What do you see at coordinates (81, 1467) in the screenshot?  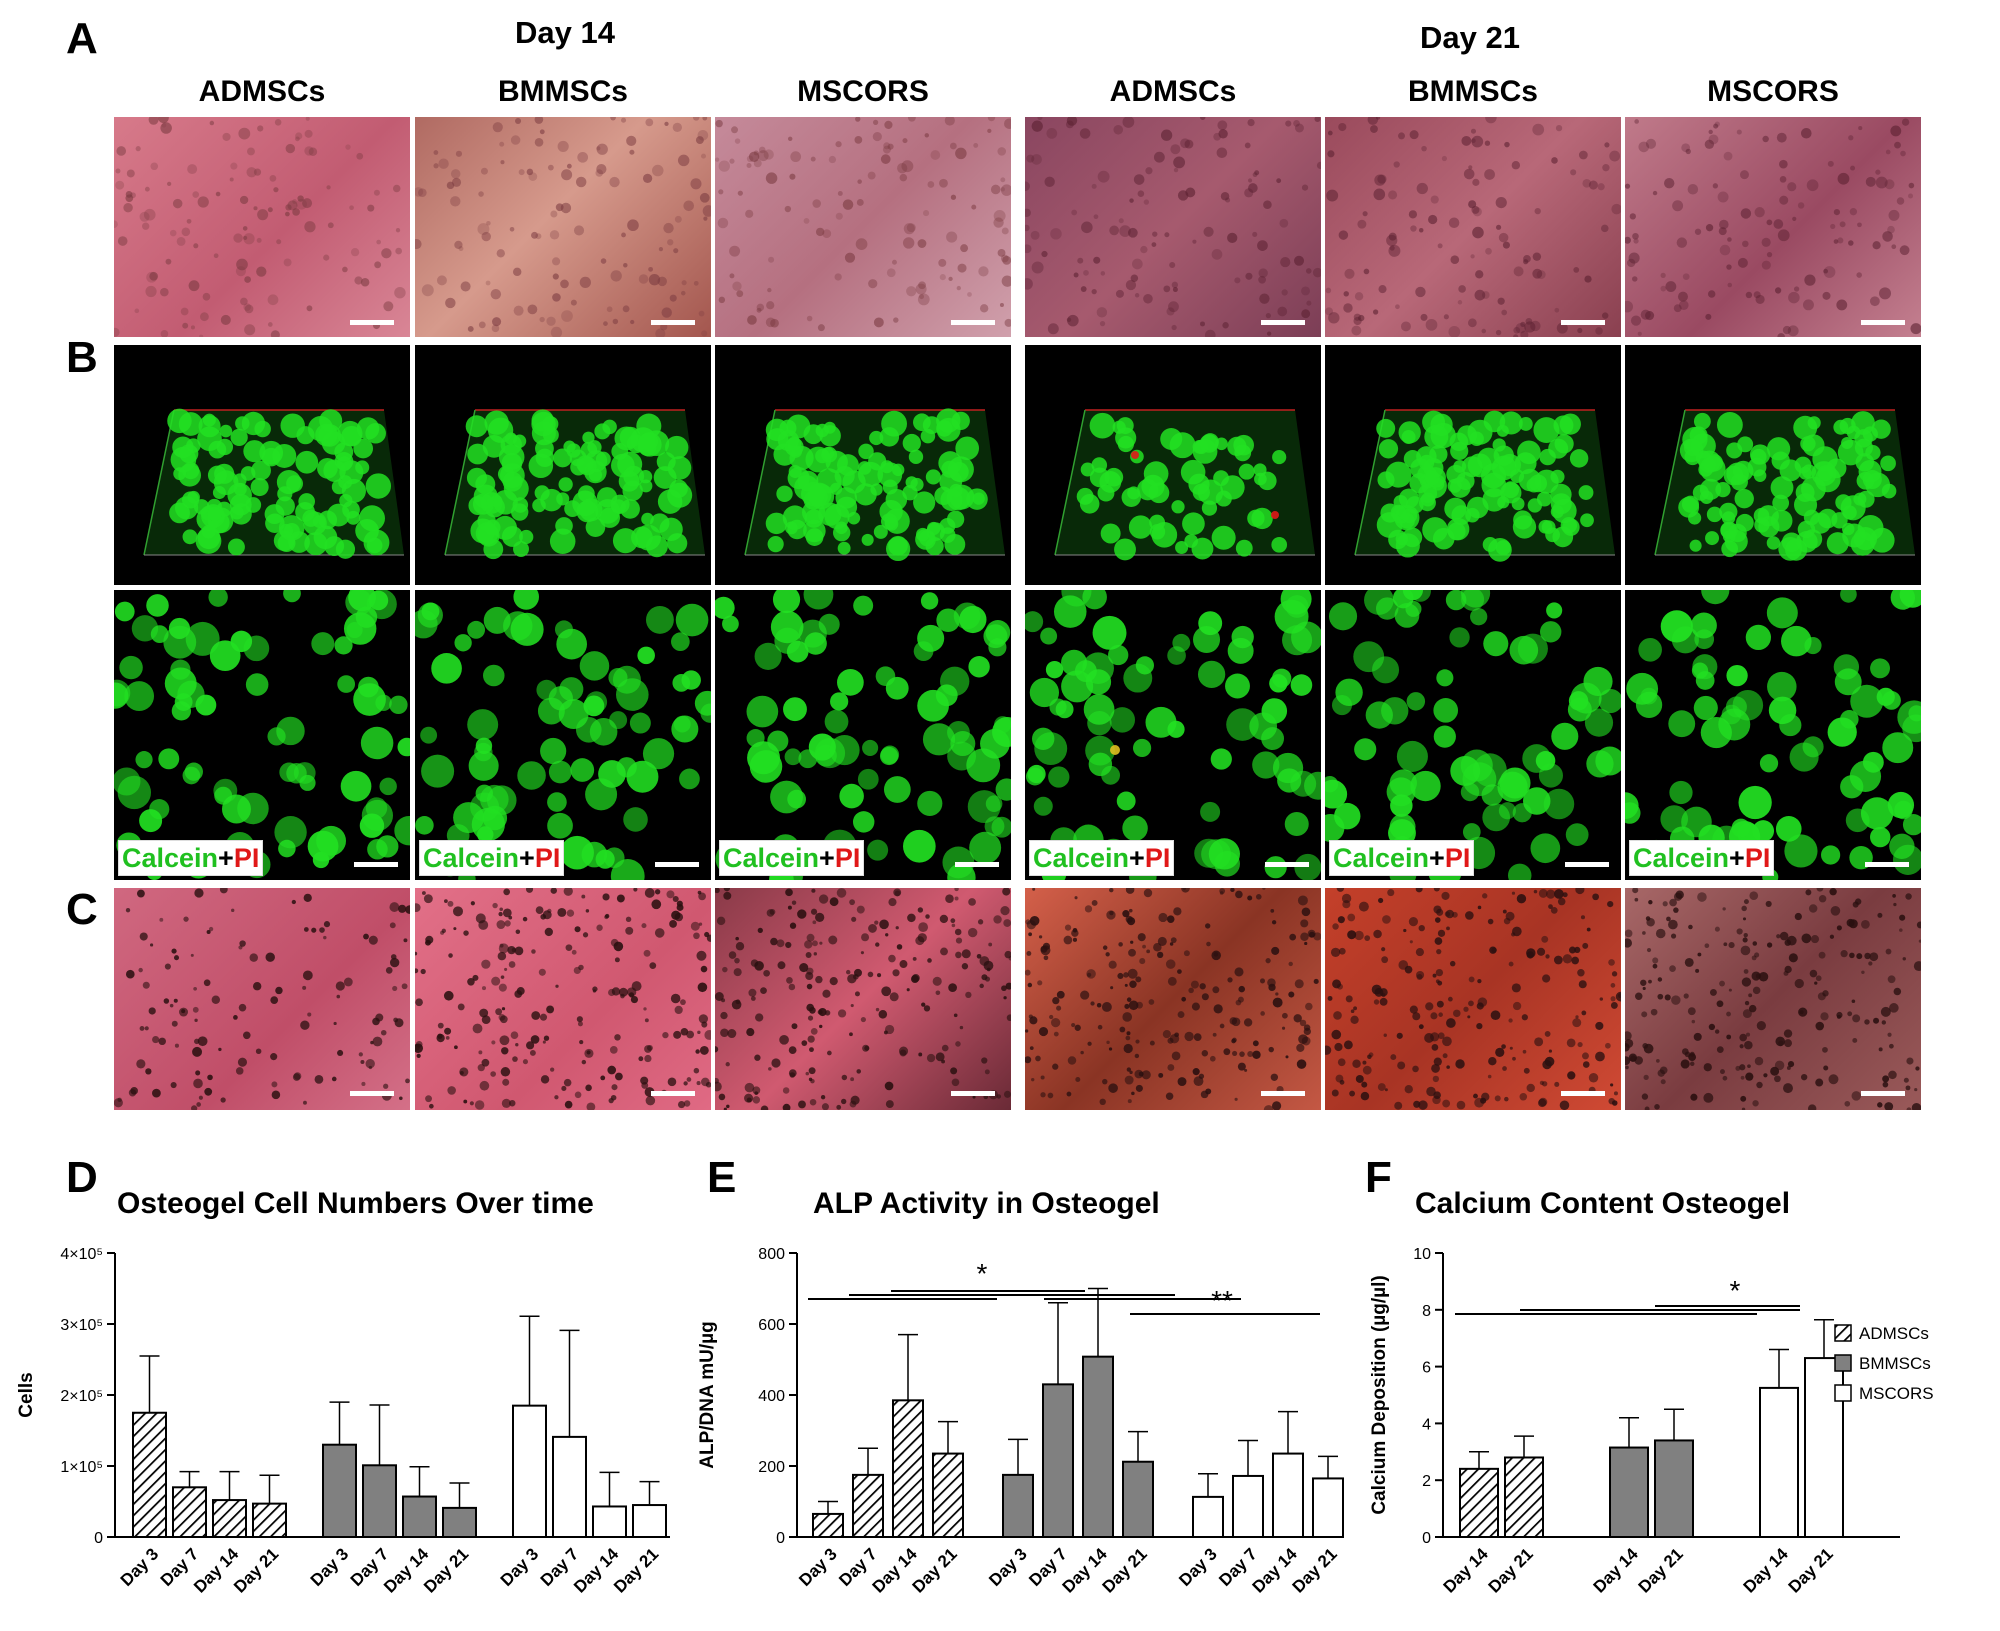 I see `y-tick-label: 1×10⁵` at bounding box center [81, 1467].